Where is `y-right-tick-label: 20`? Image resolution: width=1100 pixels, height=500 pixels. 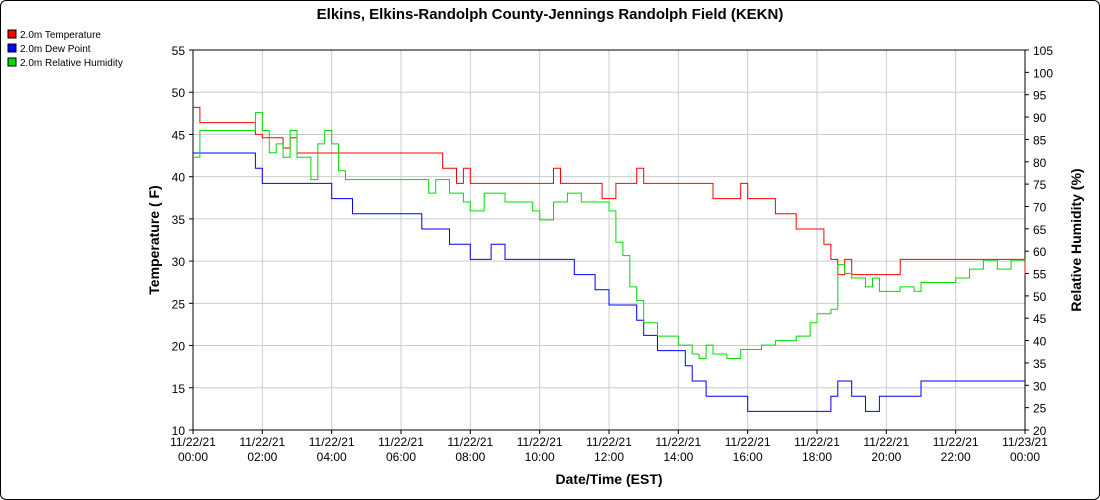
y-right-tick-label: 20 is located at coordinates (1040, 431).